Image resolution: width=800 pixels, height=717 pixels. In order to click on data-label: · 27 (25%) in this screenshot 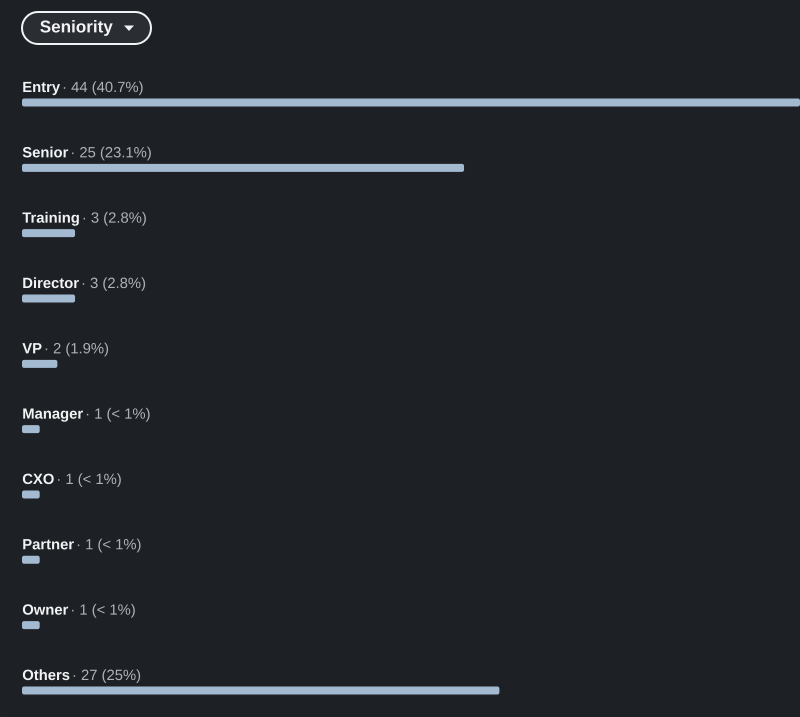, I will do `click(107, 676)`.